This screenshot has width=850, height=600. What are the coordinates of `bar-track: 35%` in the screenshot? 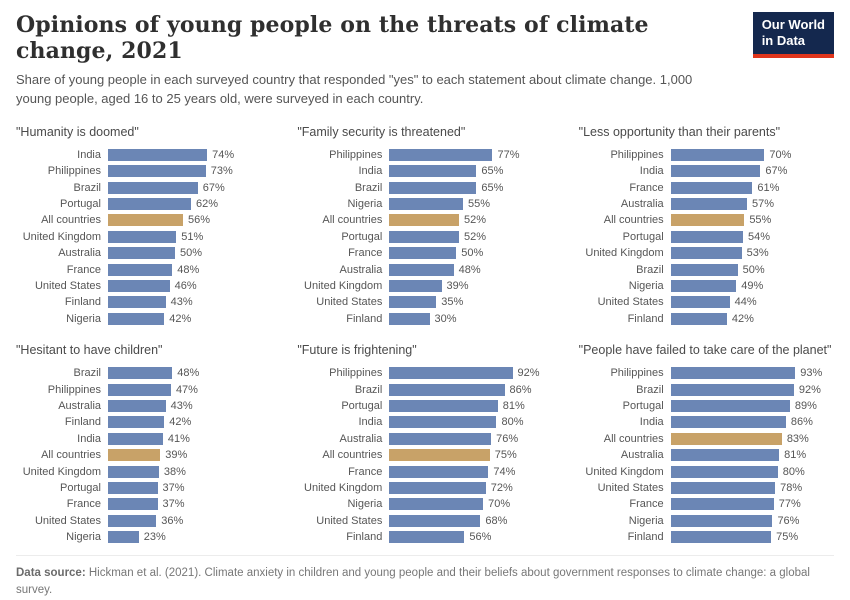 It's located at (470, 302).